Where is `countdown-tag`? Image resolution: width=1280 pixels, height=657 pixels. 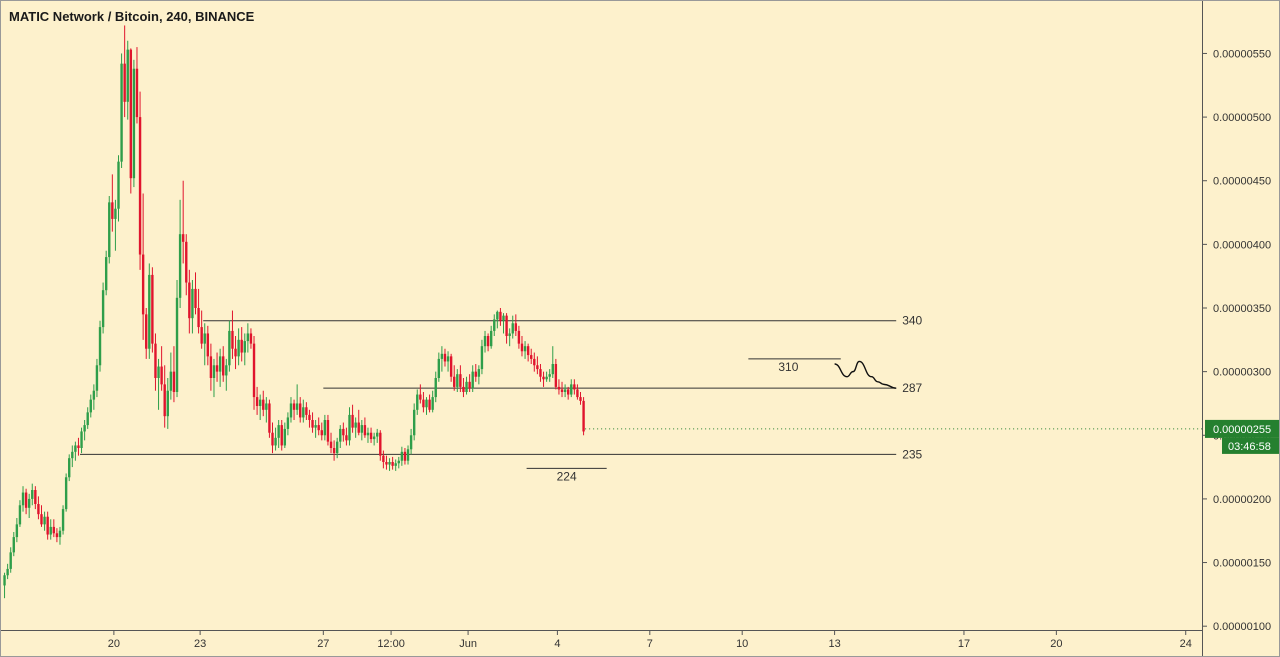 countdown-tag is located at coordinates (1250, 445).